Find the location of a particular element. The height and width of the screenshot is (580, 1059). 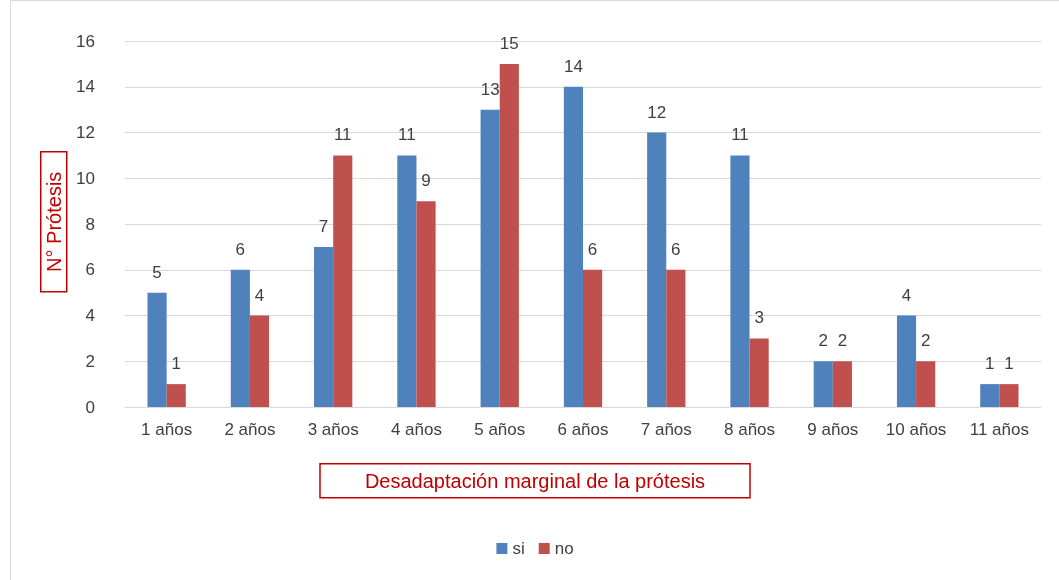

y-tick-label: 2 is located at coordinates (90, 361).